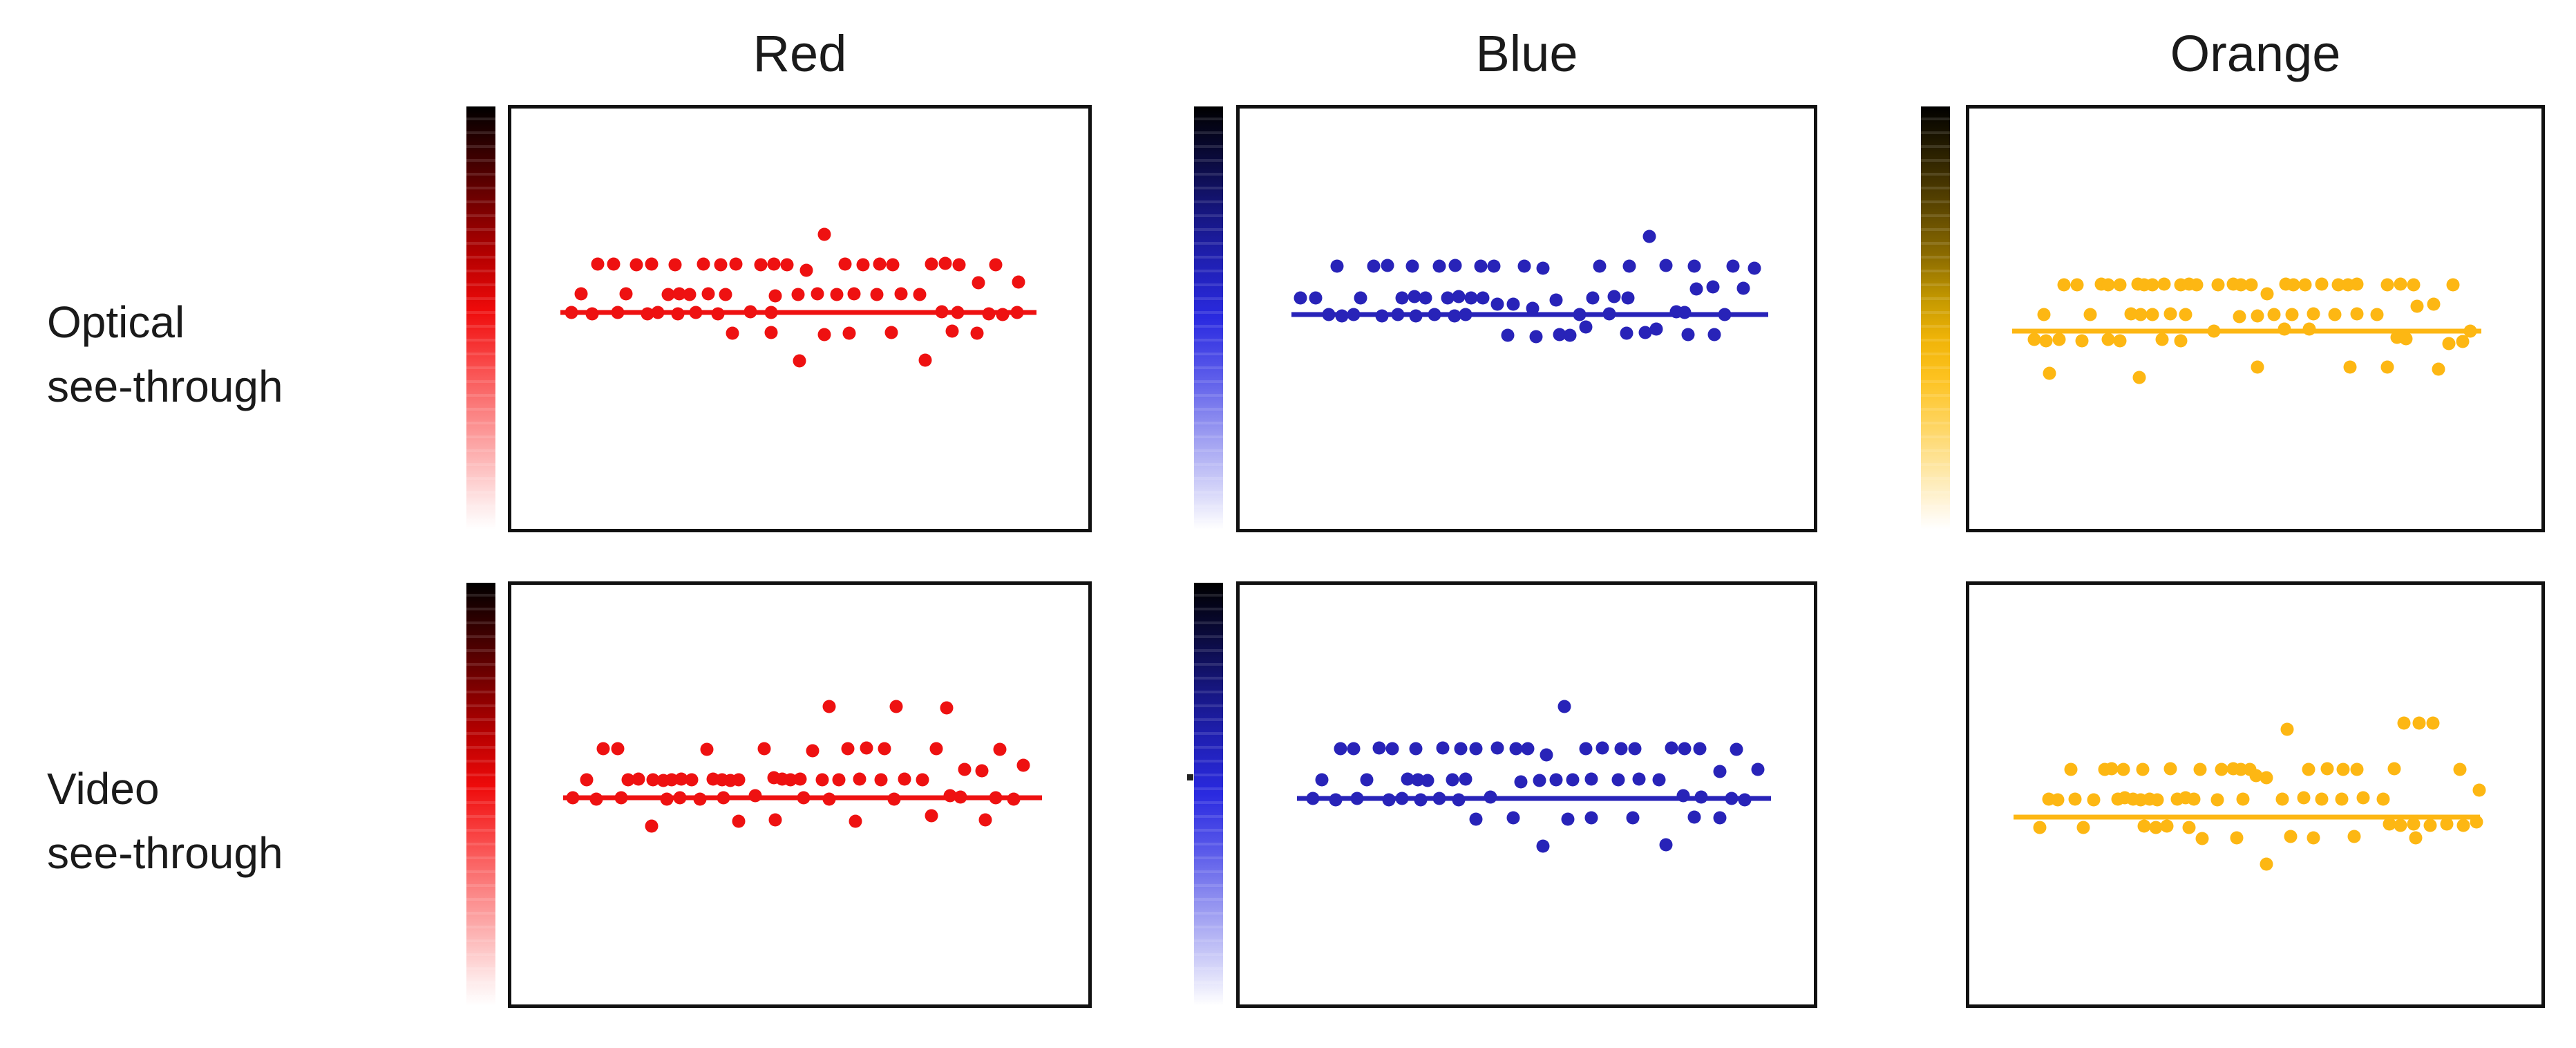 This screenshot has width=2576, height=1048. What do you see at coordinates (2255, 318) in the screenshot?
I see `panel-orange-optical` at bounding box center [2255, 318].